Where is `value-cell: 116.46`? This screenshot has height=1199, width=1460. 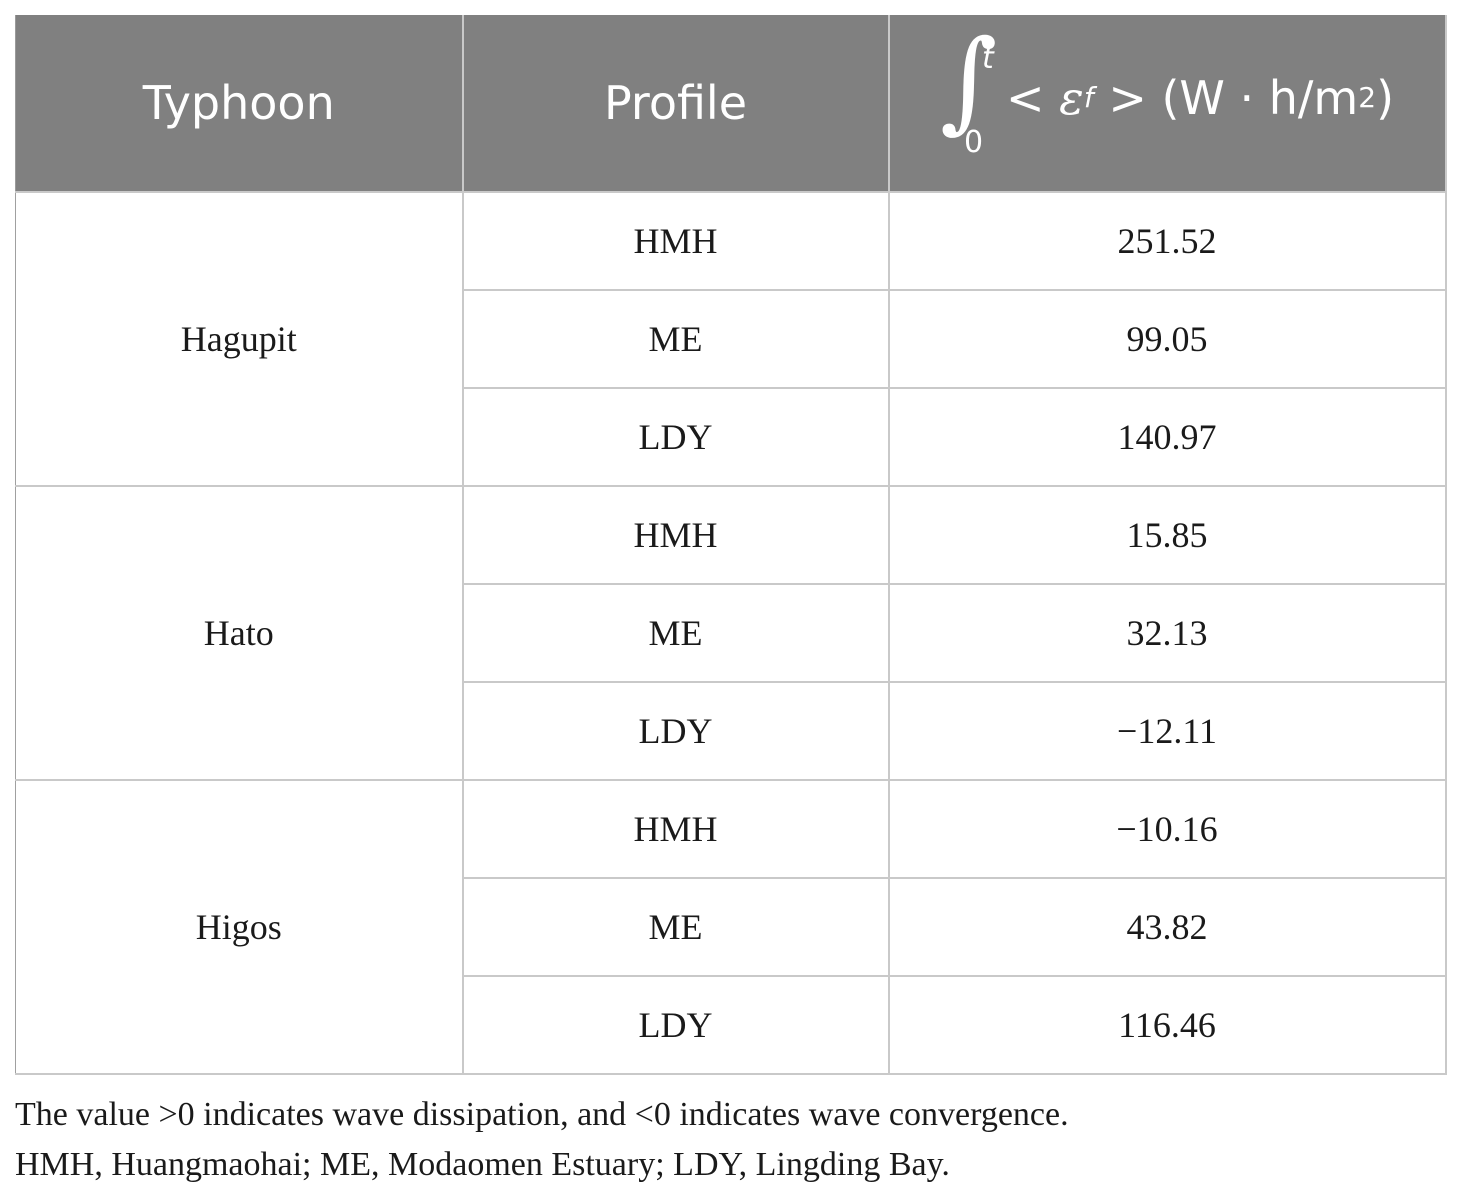
value-cell: 116.46 is located at coordinates (1167, 1025).